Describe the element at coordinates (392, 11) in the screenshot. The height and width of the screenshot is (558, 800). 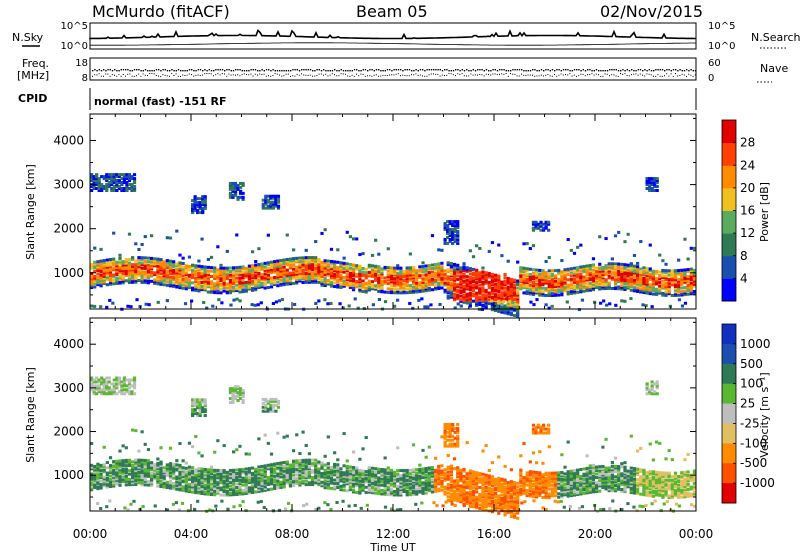
I see `beam-title: Beam 05` at that location.